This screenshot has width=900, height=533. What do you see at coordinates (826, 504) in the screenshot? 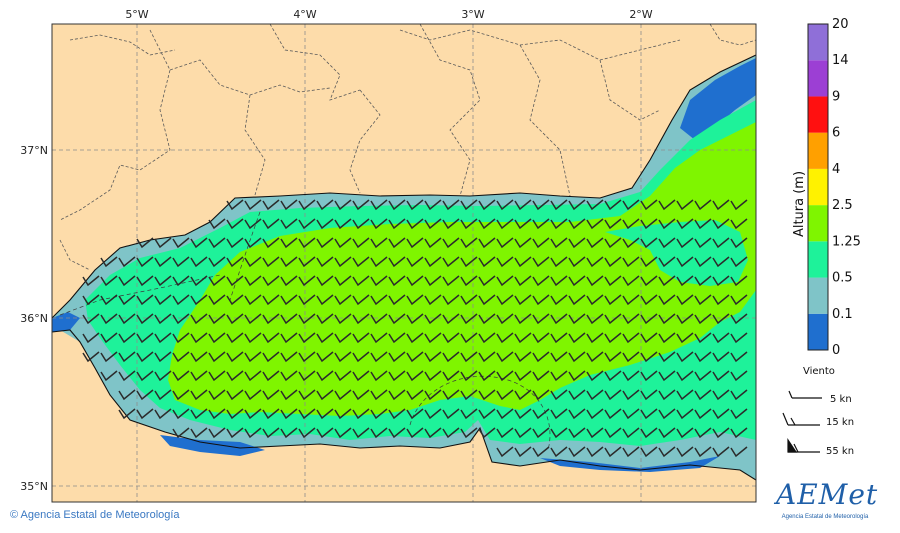
I see `aemet-logo: AEMet Agencia Estatal de Meteorología` at bounding box center [826, 504].